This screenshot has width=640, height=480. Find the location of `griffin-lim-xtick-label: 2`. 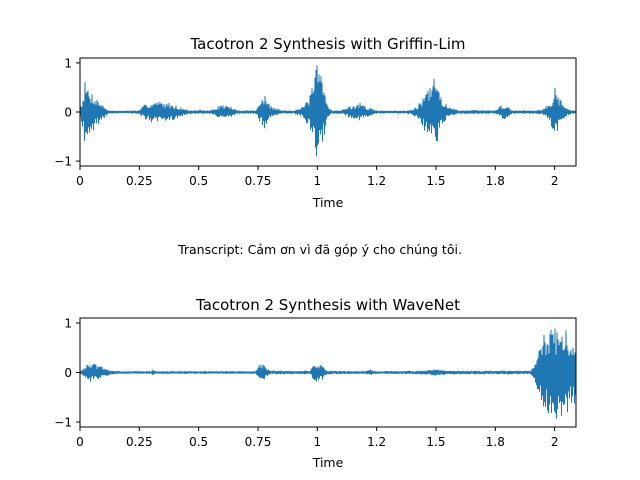

griffin-lim-xtick-label: 2 is located at coordinates (555, 181).